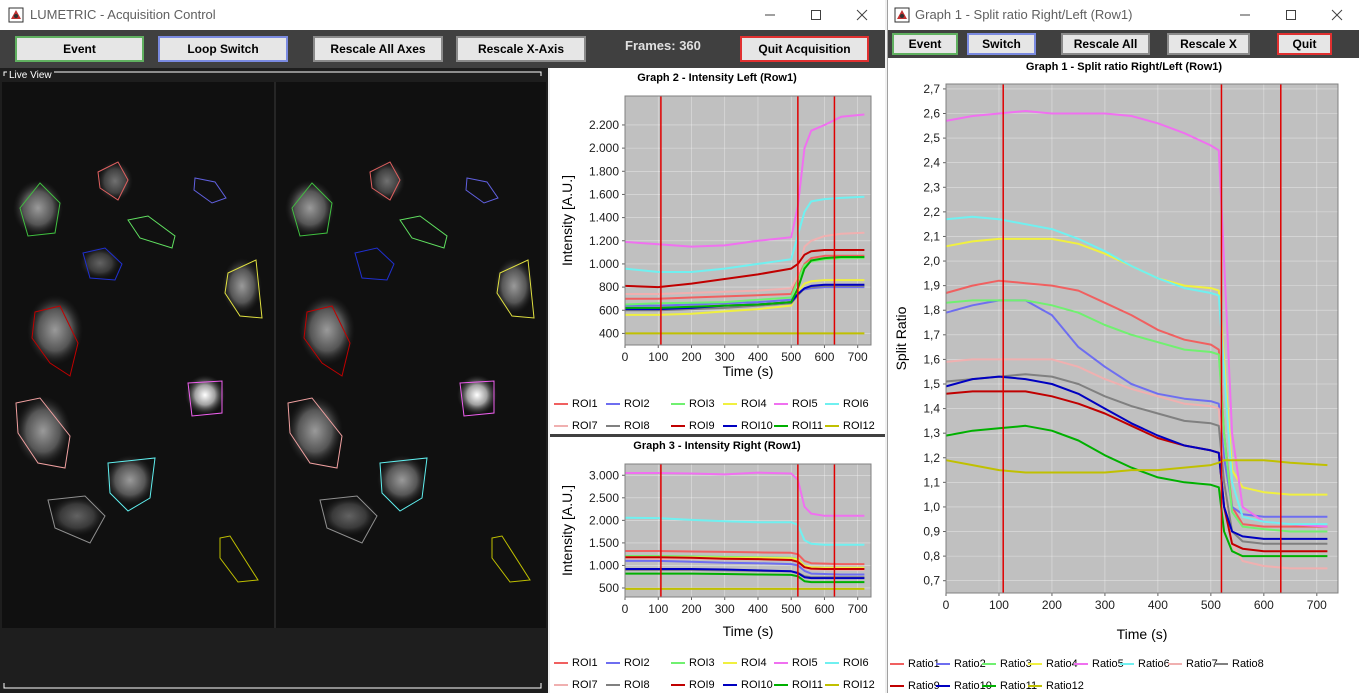 Image resolution: width=1359 pixels, height=693 pixels. I want to click on legend-label: Ratio6, so click(1154, 664).